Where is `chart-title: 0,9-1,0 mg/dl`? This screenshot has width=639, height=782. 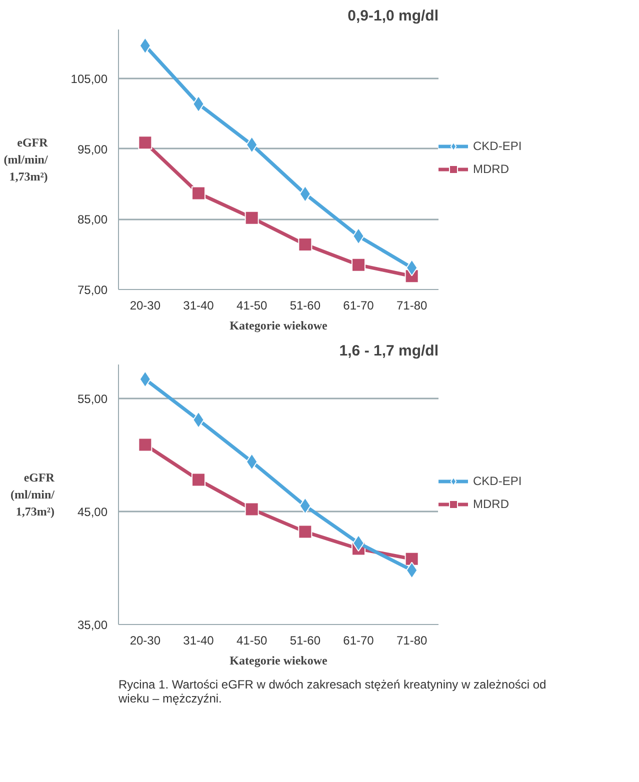 chart-title: 0,9-1,0 mg/dl is located at coordinates (393, 16).